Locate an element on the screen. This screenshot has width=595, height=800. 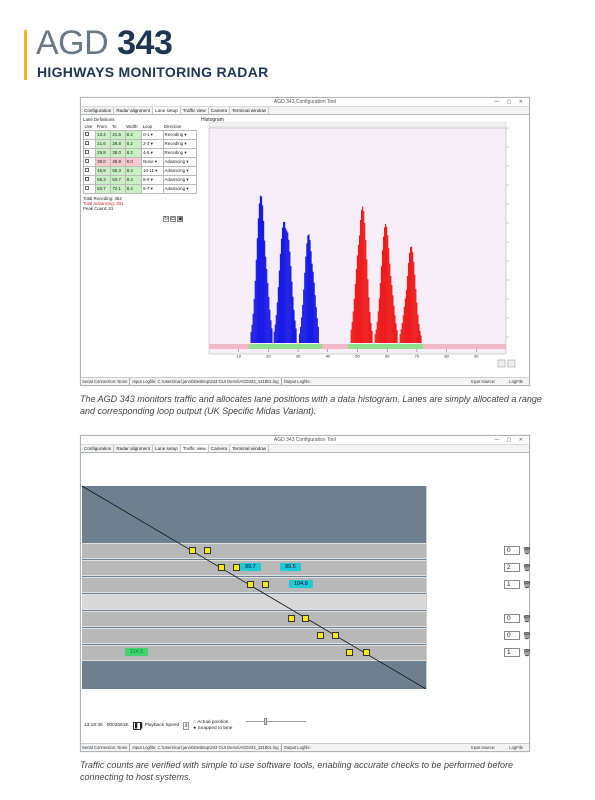
lane-loop: 6-7 ▾ is located at coordinates (152, 188).